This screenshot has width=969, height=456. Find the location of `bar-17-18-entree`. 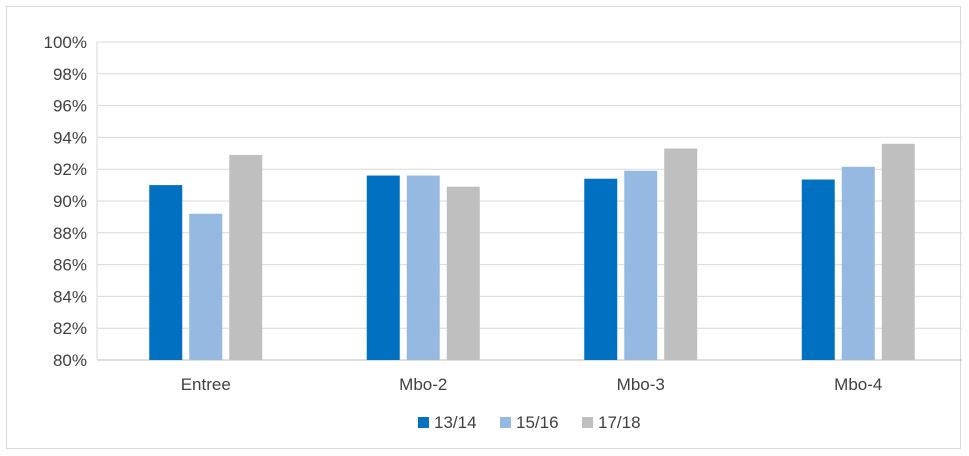

bar-17-18-entree is located at coordinates (246, 257).